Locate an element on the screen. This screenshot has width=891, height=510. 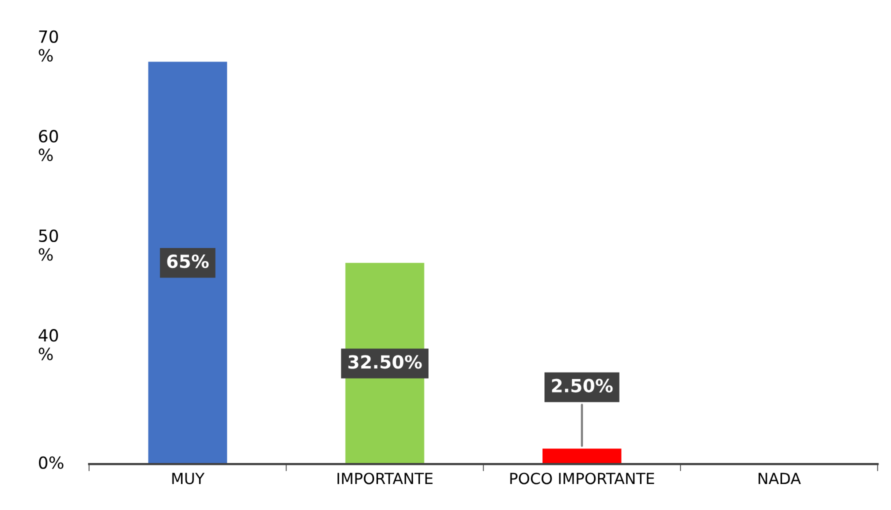
text: 70 % is located at coordinates (48, 46).